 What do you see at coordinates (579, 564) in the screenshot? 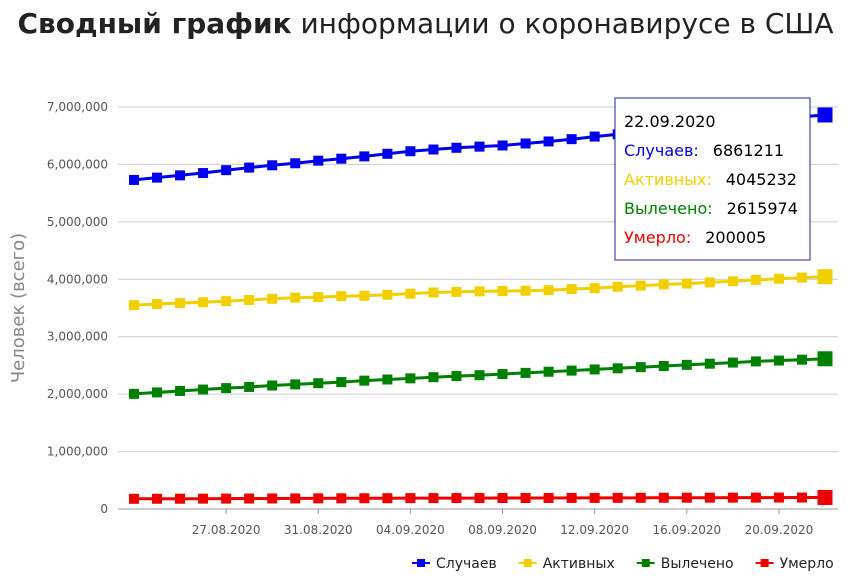
I see `legend-item-1: Активных` at bounding box center [579, 564].